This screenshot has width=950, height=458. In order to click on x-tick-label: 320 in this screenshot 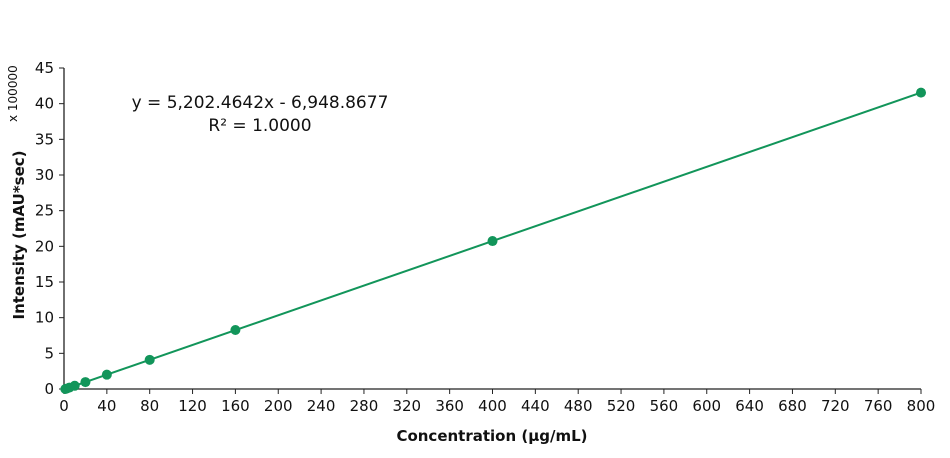, I will do `click(406, 406)`.